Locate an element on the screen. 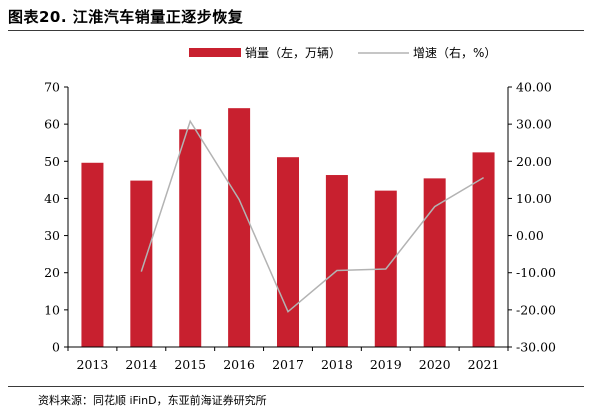  x-tick-label: 2016 is located at coordinates (239, 364).